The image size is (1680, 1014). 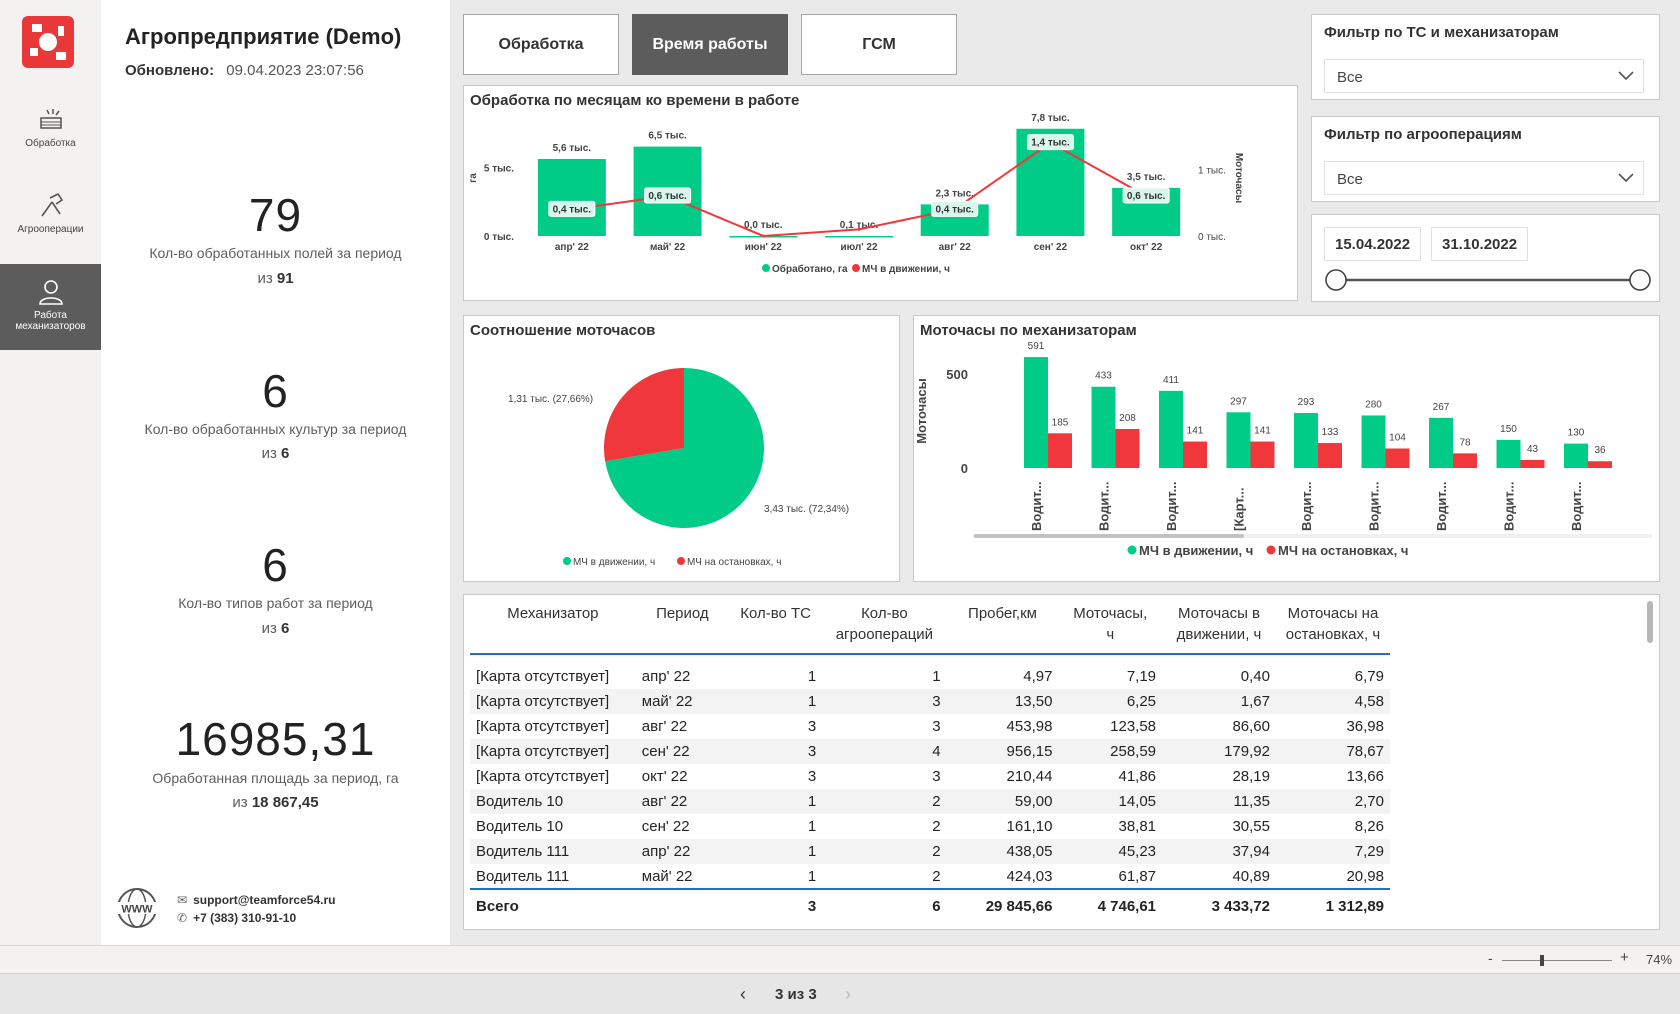 What do you see at coordinates (1557, 960) in the screenshot?
I see `zoom-slider` at bounding box center [1557, 960].